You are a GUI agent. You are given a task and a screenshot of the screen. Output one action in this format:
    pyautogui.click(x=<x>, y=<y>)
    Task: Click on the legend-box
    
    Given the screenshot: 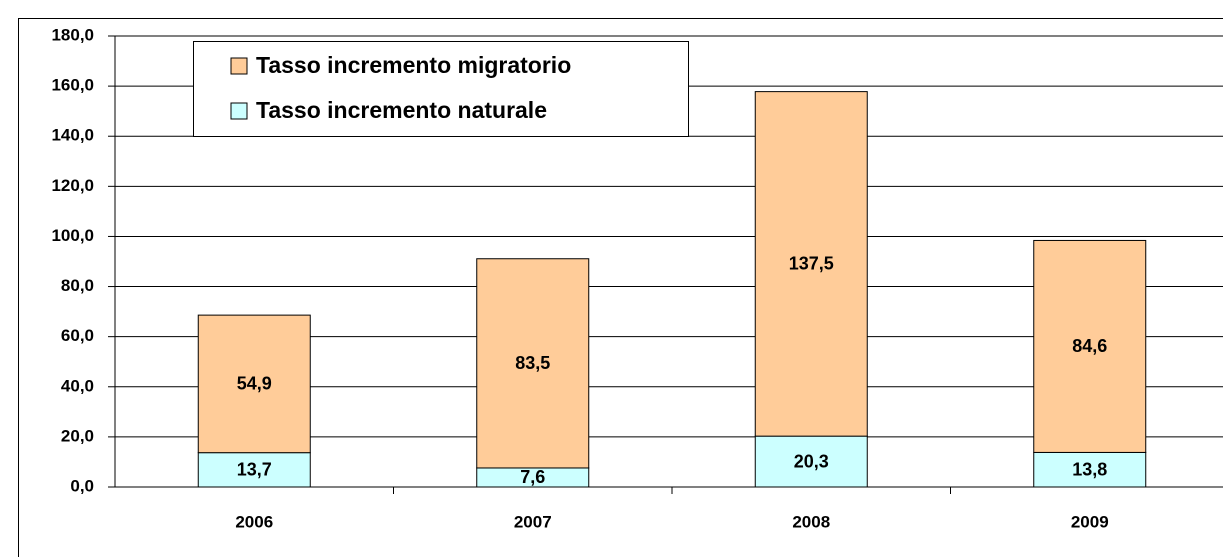 What is the action you would take?
    pyautogui.click(x=441, y=89)
    